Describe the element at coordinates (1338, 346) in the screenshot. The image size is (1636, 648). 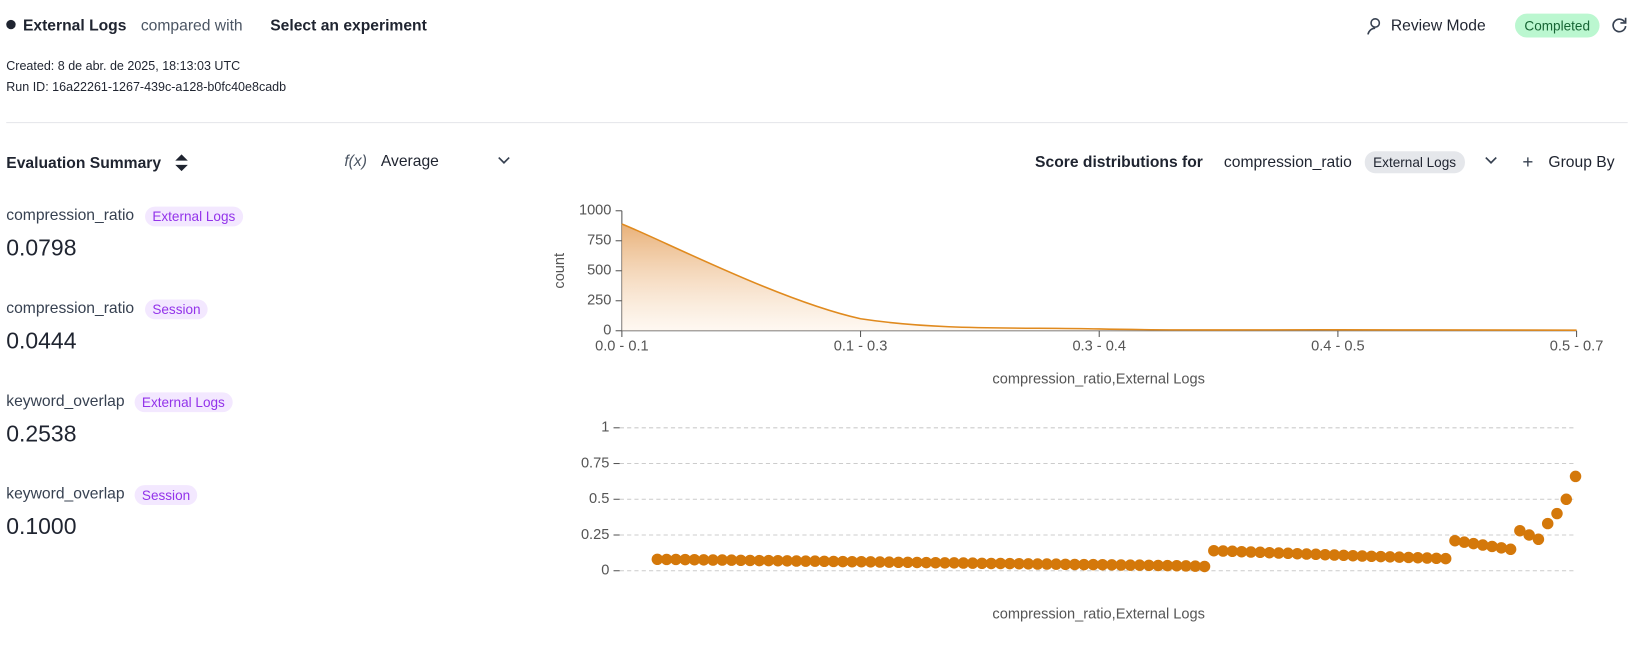
I see `x-tick-label: 0.4 - 0.5` at that location.